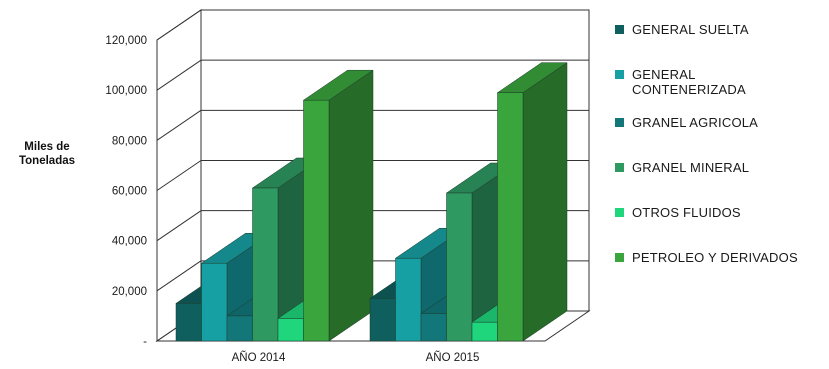 This screenshot has height=369, width=829. What do you see at coordinates (690, 167) in the screenshot?
I see `legend-label: GRANEL MINERAL` at bounding box center [690, 167].